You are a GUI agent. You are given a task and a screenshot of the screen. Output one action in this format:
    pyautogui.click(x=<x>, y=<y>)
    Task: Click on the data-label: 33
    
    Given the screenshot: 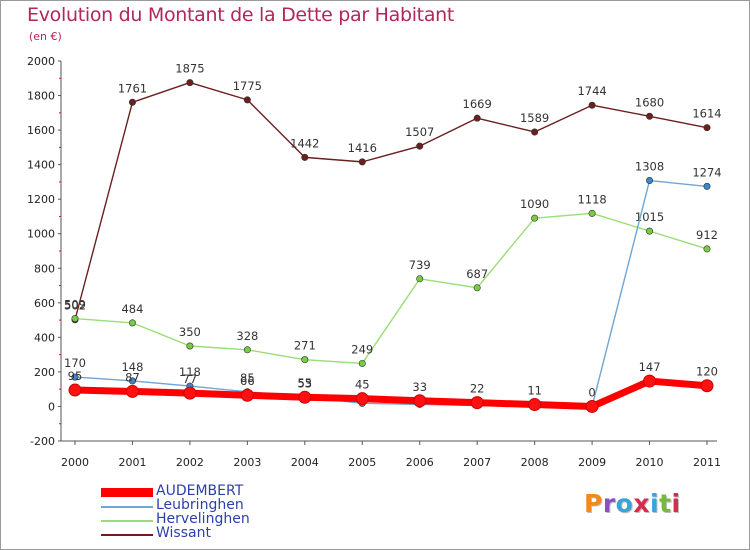 What is the action you would take?
    pyautogui.click(x=419, y=387)
    